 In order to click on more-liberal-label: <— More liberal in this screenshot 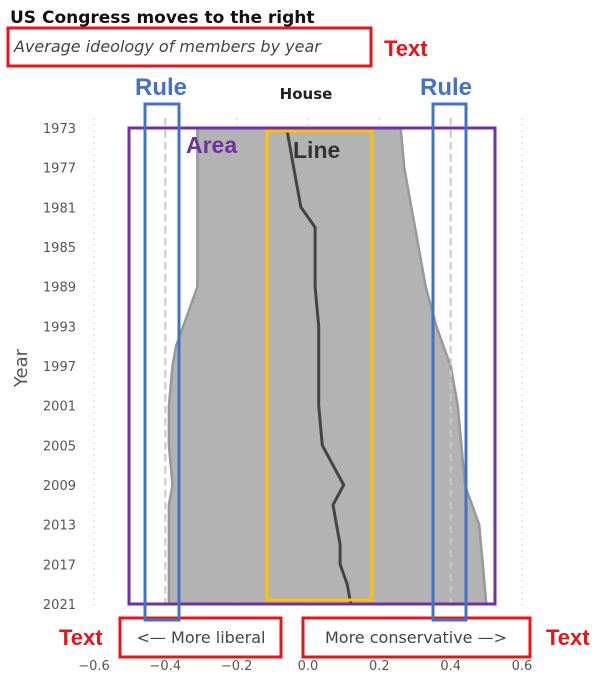, I will do `click(201, 637)`.